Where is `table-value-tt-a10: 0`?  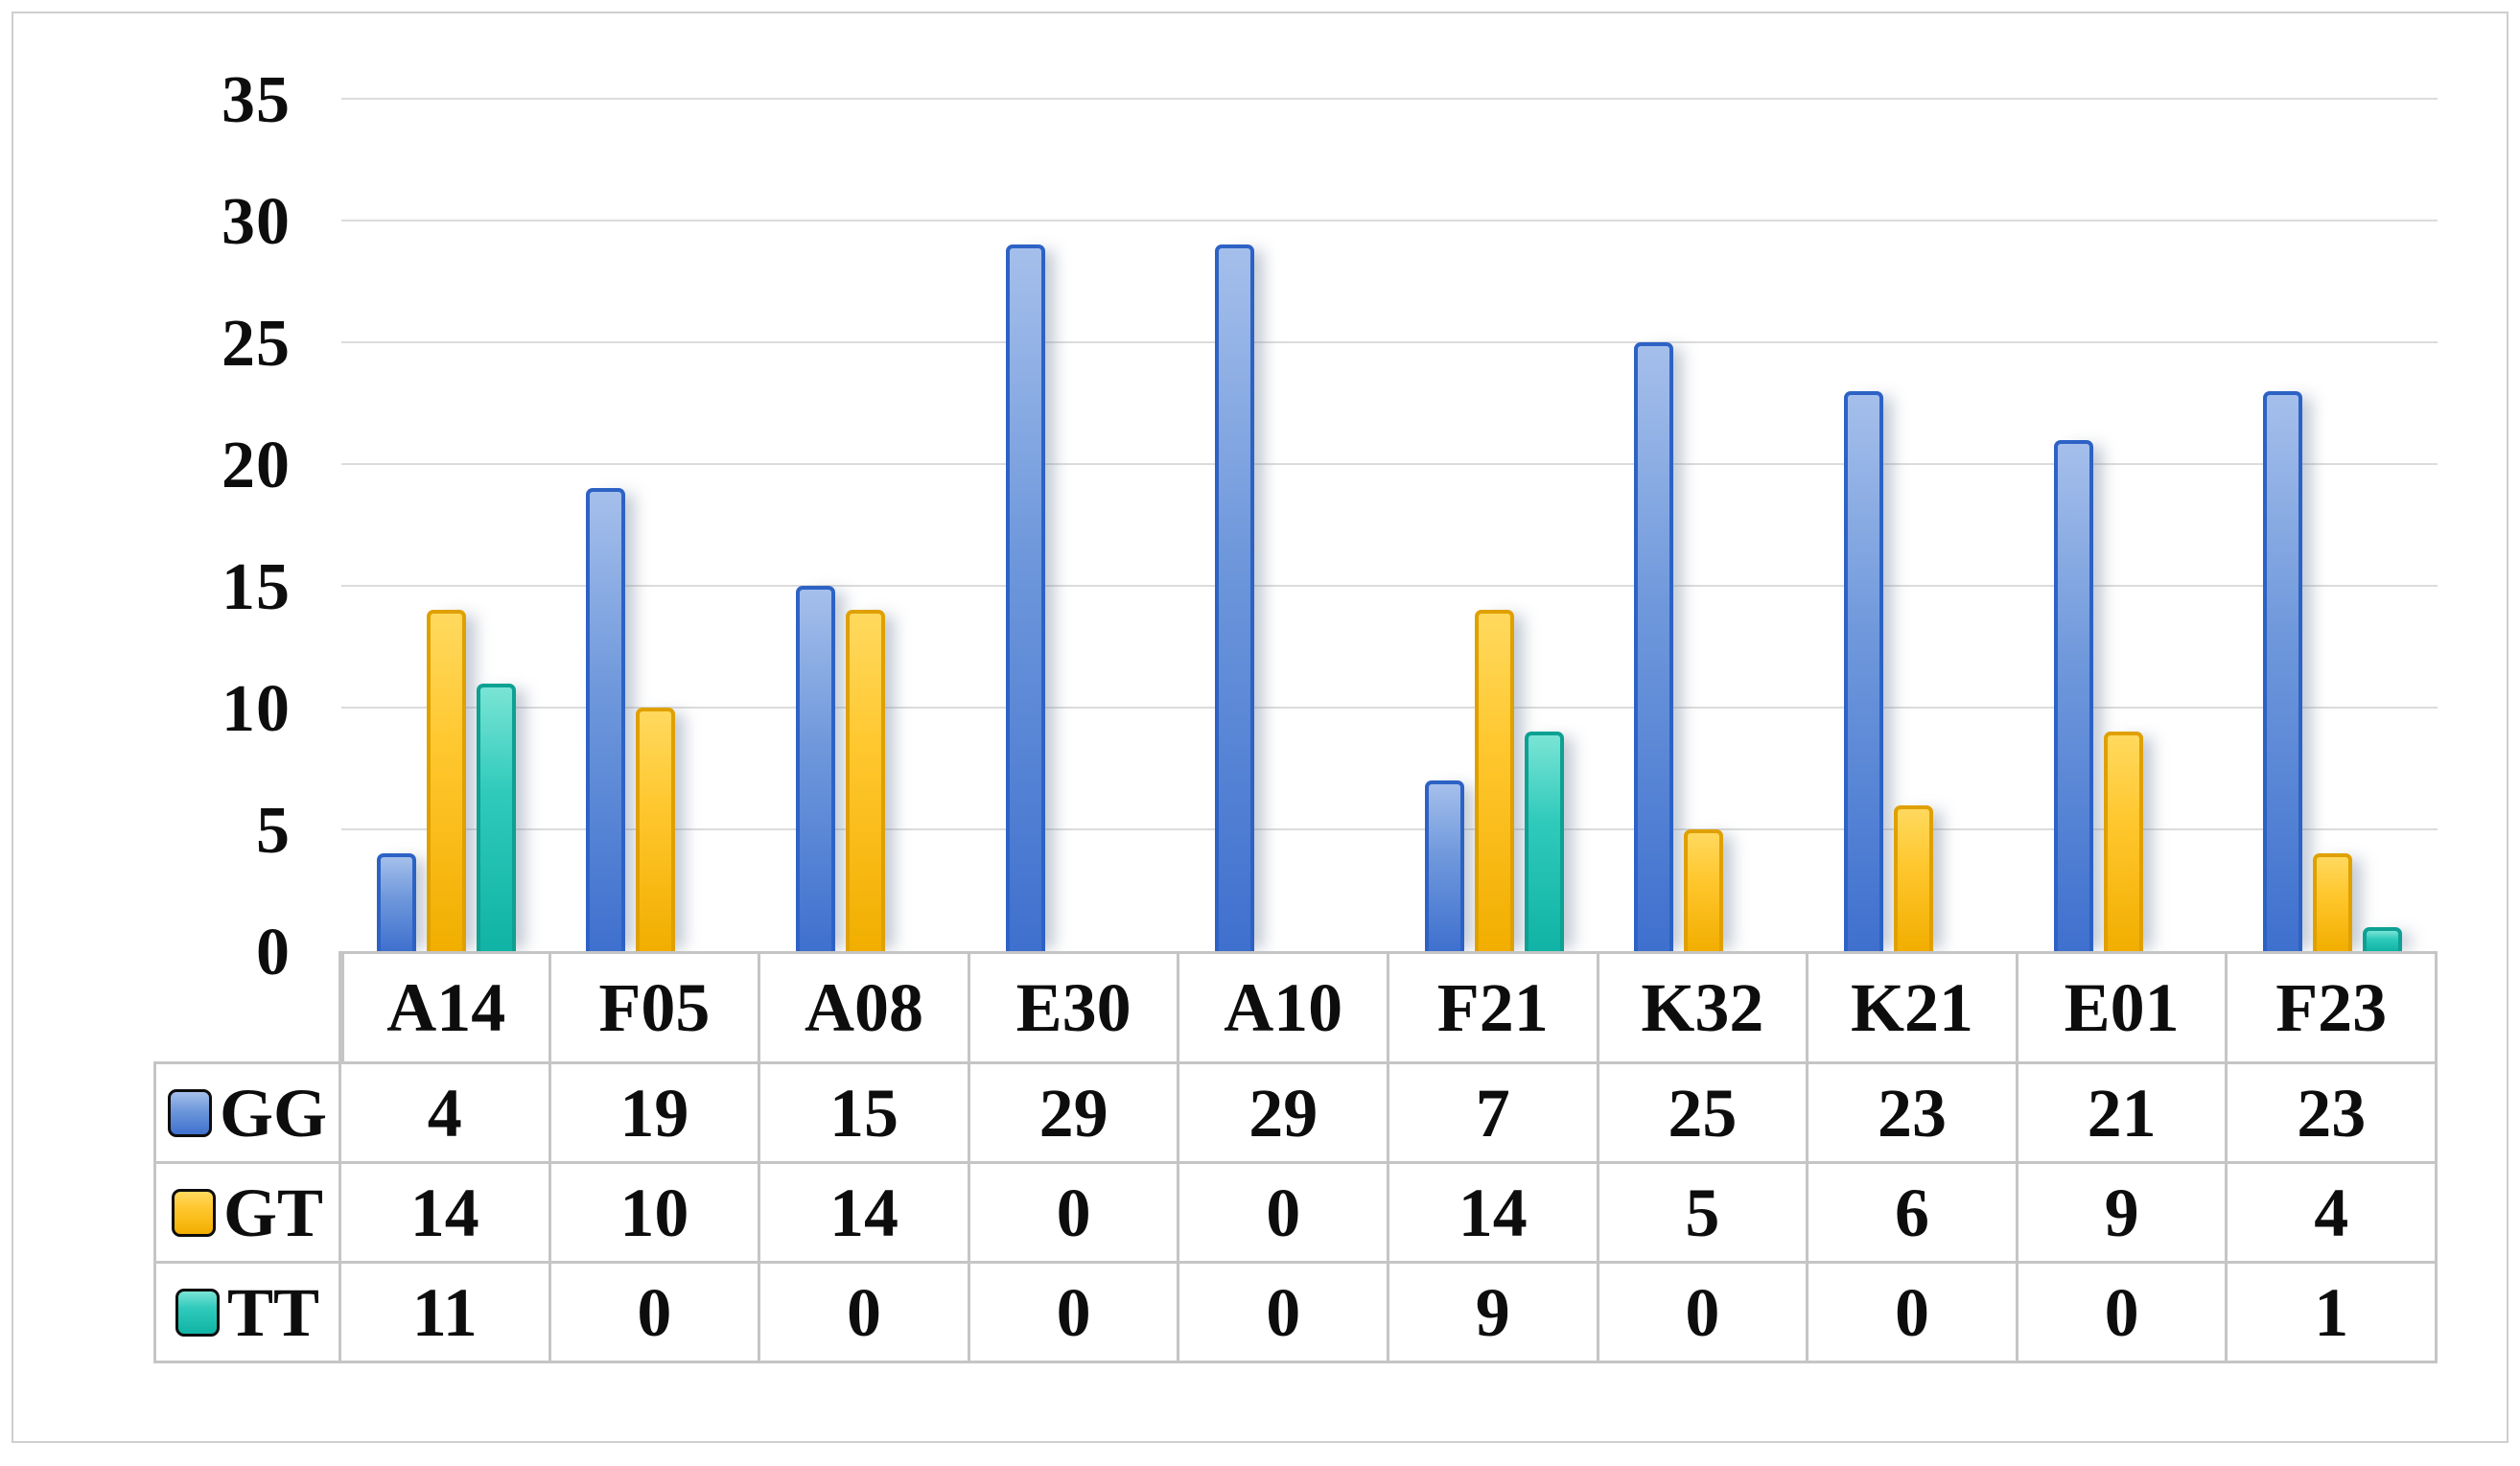
table-value-tt-a10: 0 is located at coordinates (1284, 1313).